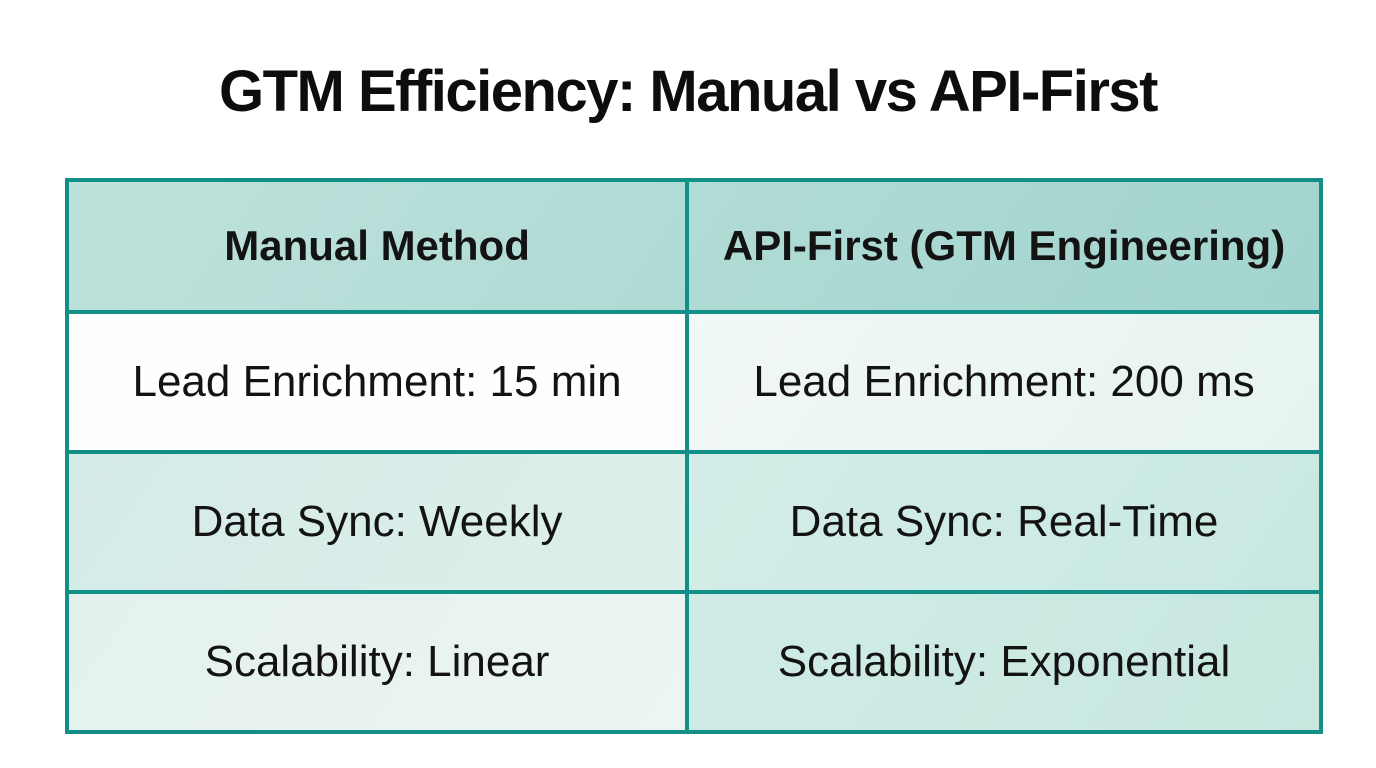 Image resolution: width=1376 pixels, height=768 pixels. I want to click on cell-api-lead-enrichment: Lead Enrichment: 200 ms, so click(1004, 382).